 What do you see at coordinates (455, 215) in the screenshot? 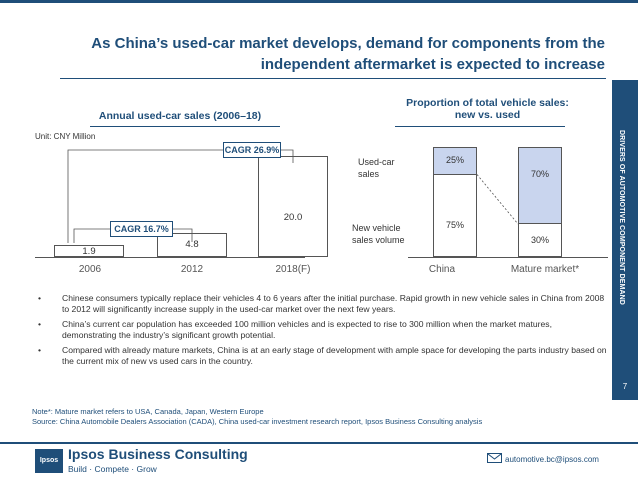
I see `segment-china-new` at bounding box center [455, 215].